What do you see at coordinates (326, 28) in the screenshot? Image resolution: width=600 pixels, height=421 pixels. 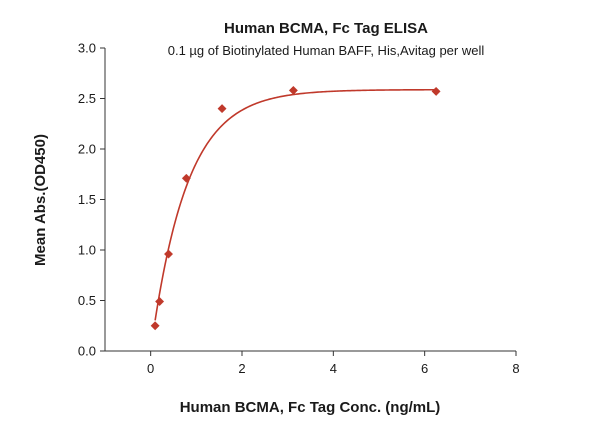 I see `chart-title: Human BCMA, Fc Tag ELISA` at bounding box center [326, 28].